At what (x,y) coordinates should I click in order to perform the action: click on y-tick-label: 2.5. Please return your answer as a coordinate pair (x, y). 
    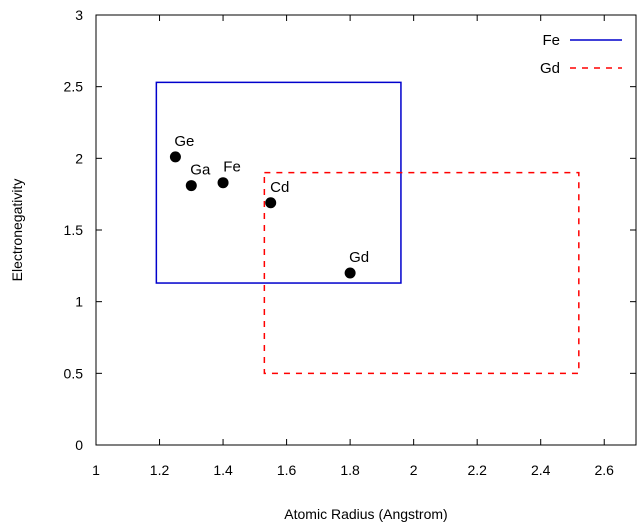
    Looking at the image, I should click on (74, 87).